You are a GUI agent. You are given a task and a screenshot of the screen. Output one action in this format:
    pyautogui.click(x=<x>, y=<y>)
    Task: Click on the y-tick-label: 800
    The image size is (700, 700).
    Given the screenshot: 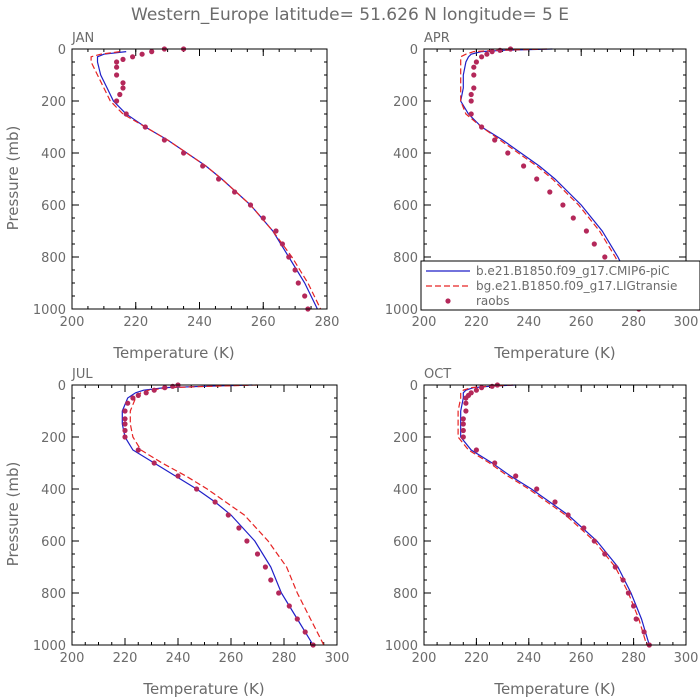 What is the action you would take?
    pyautogui.click(x=53, y=258)
    